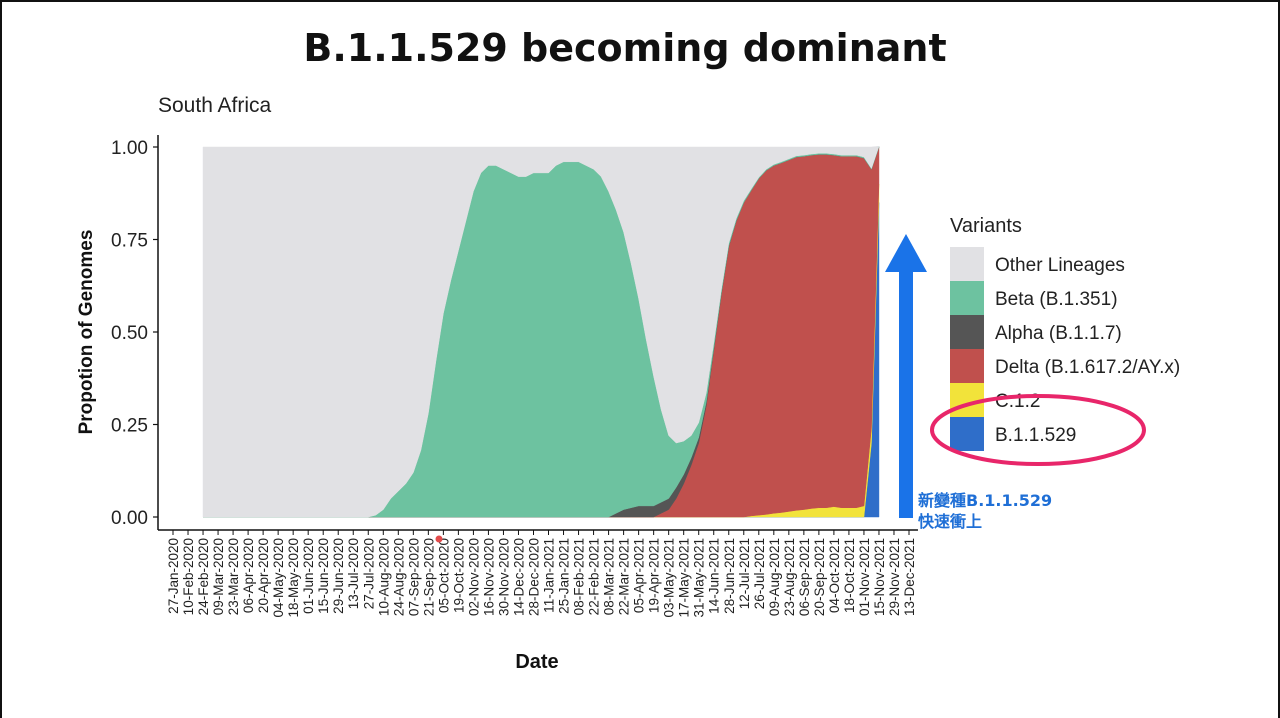 Image resolution: width=1280 pixels, height=718 pixels. What do you see at coordinates (173, 576) in the screenshot?
I see `x-tick-label: 27-Jan-2020` at bounding box center [173, 576].